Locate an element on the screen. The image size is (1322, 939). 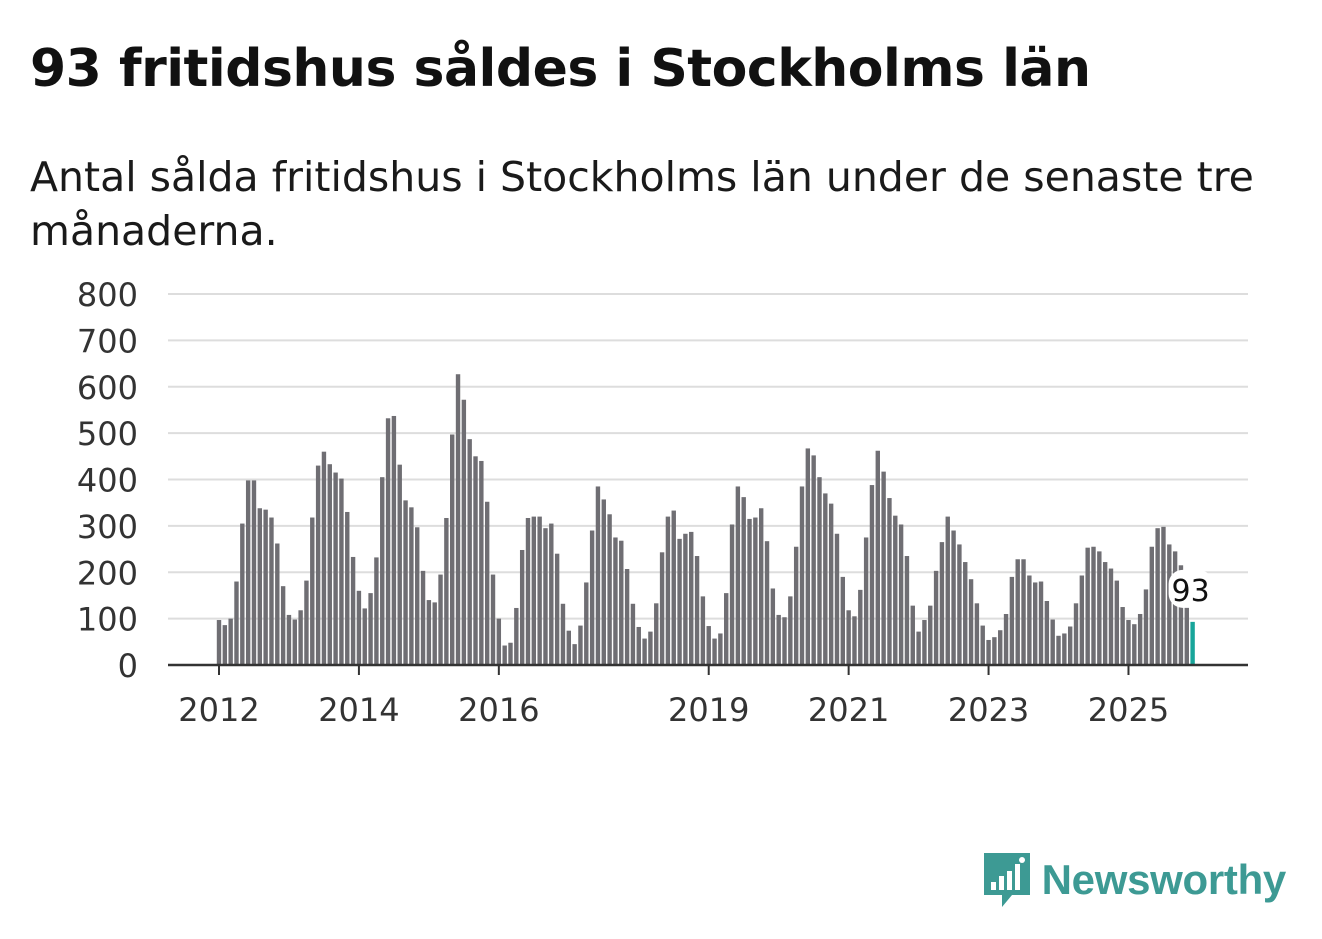
y-tick-label: 200 is located at coordinates (107, 573).